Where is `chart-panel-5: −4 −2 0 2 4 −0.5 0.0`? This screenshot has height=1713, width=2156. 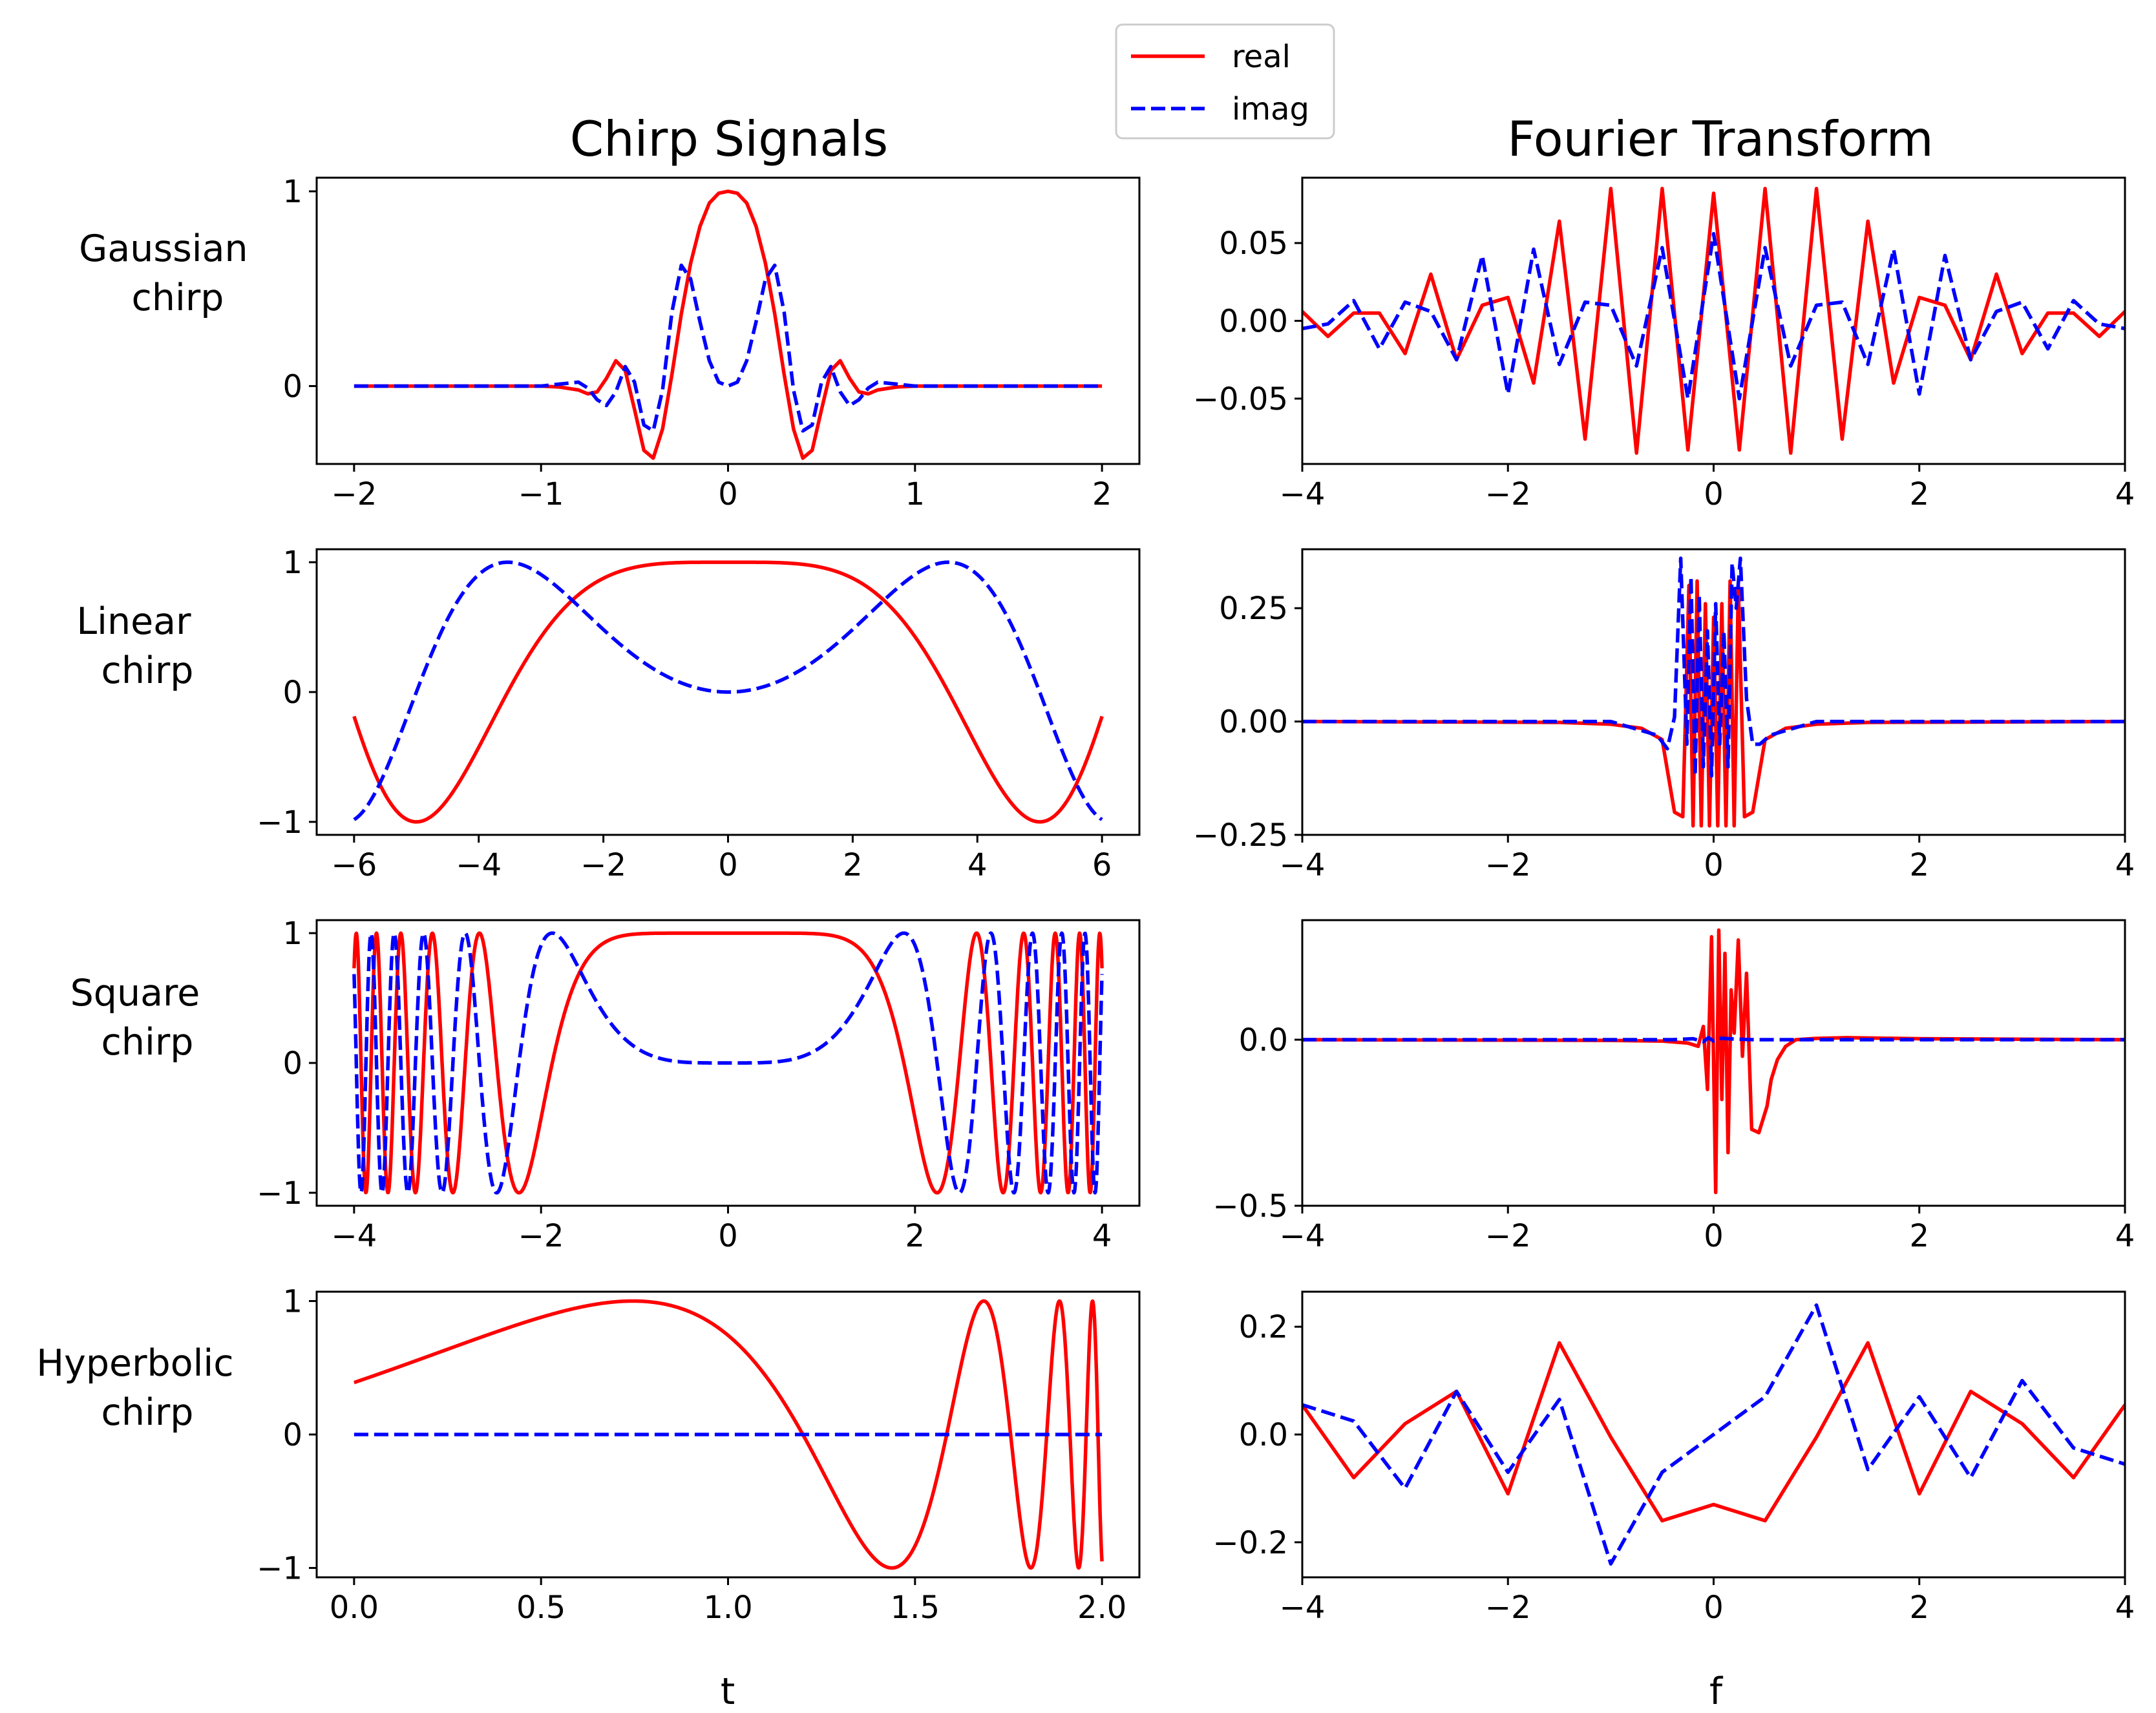 chart-panel-5: −4 −2 0 2 4 −0.5 0.0 is located at coordinates (1673, 1086).